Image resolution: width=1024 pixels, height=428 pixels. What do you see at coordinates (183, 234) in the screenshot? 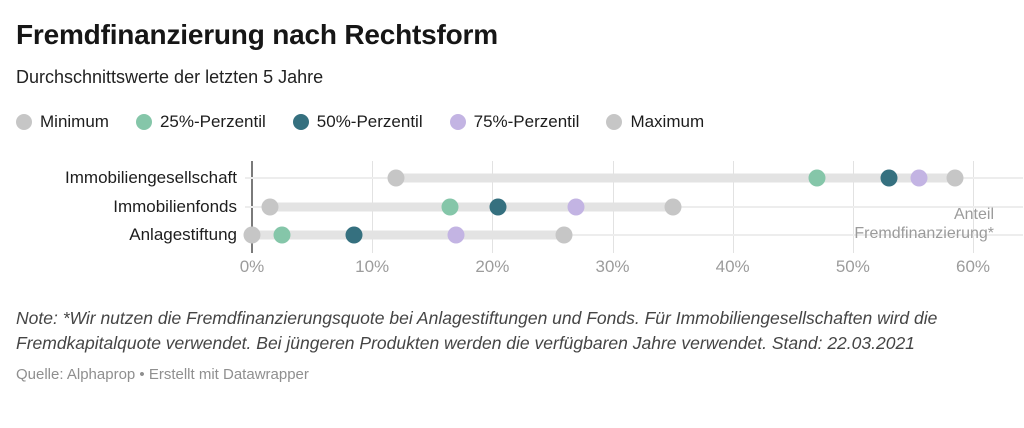
I see `row-label: Anlagestiftung` at bounding box center [183, 234].